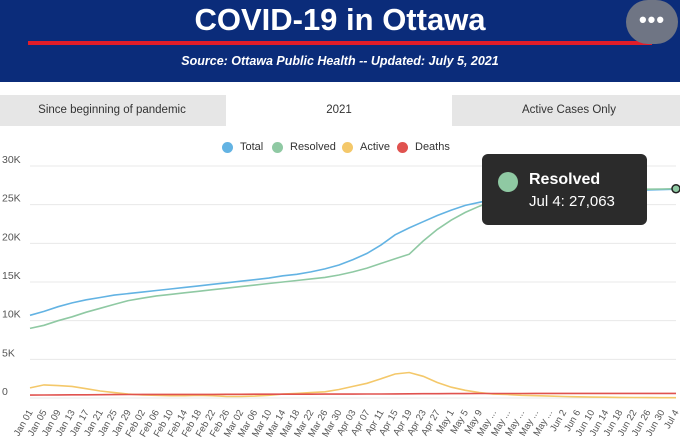 This screenshot has width=680, height=439. I want to click on legend-item-resolved: Resolved, so click(304, 147).